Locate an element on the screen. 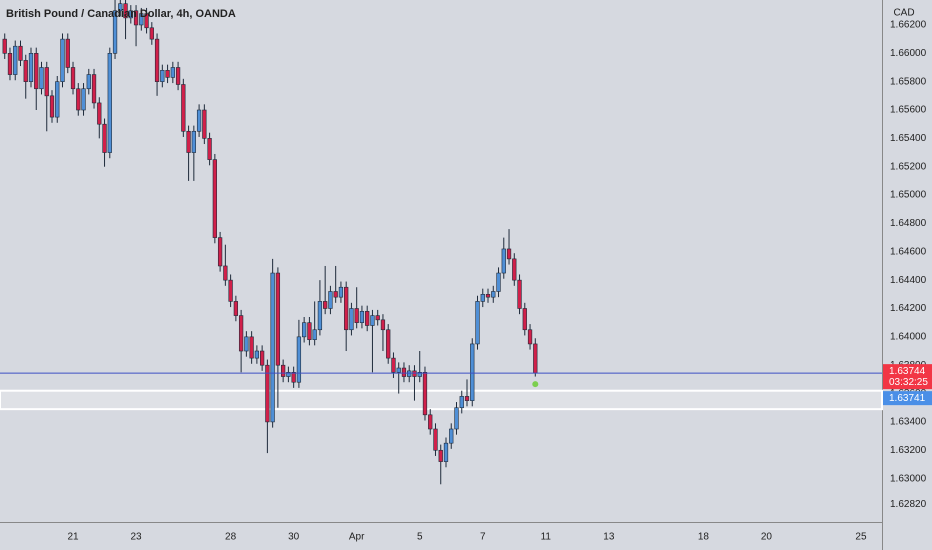  y-tick-label: 1.66000 is located at coordinates (908, 53).